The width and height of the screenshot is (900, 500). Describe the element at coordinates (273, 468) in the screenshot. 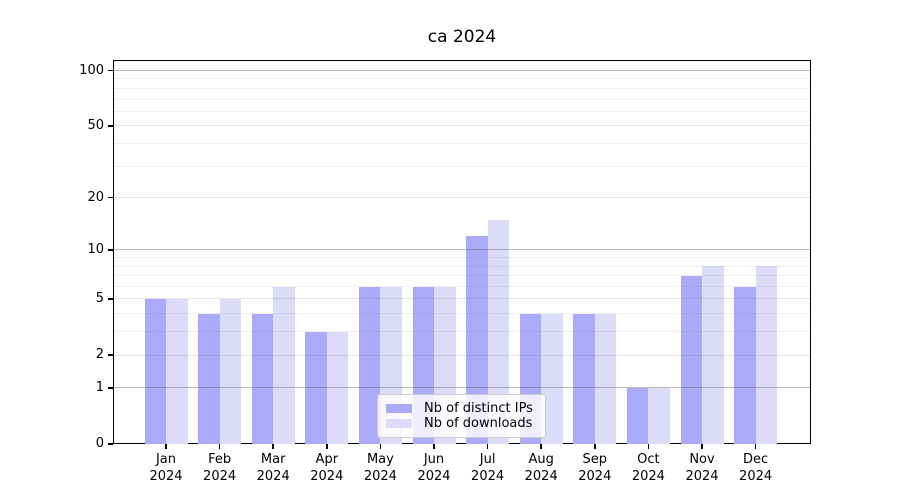

I see `x-tick-label-mar: Mar 2024` at that location.